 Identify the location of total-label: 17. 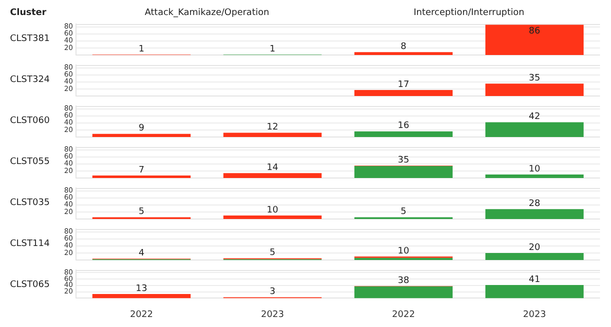
(404, 85).